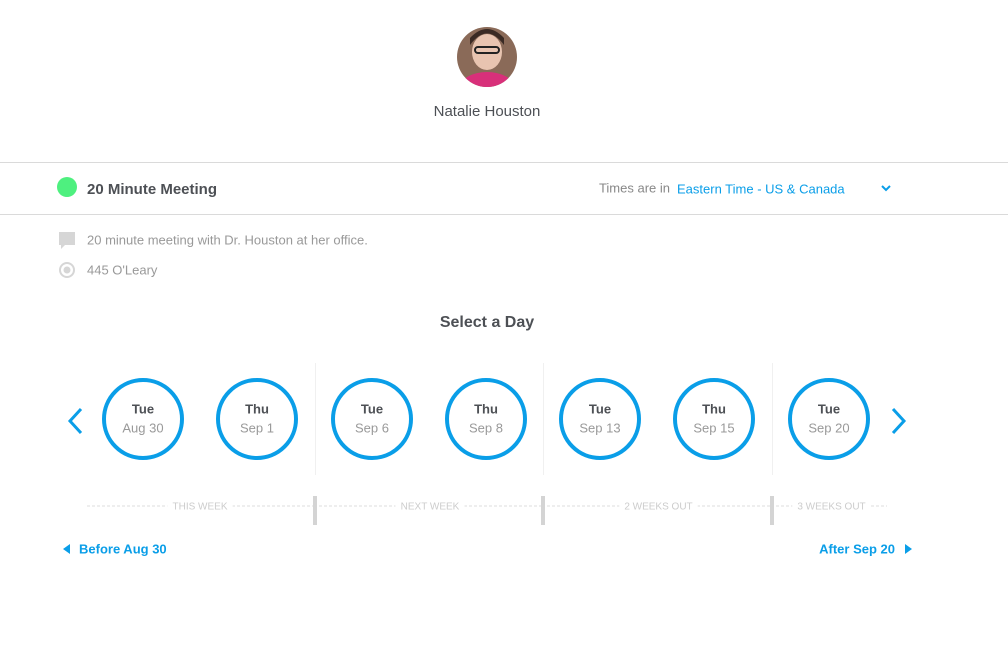 Image resolution: width=1008 pixels, height=645 pixels. What do you see at coordinates (122, 269) in the screenshot?
I see `location: 445 O'Leary` at bounding box center [122, 269].